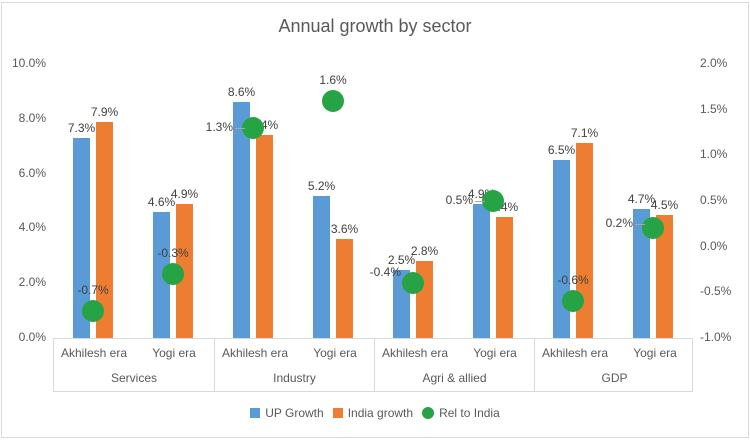 The height and width of the screenshot is (446, 750). I want to click on legend-item-up-growth: UP Growth, so click(287, 413).